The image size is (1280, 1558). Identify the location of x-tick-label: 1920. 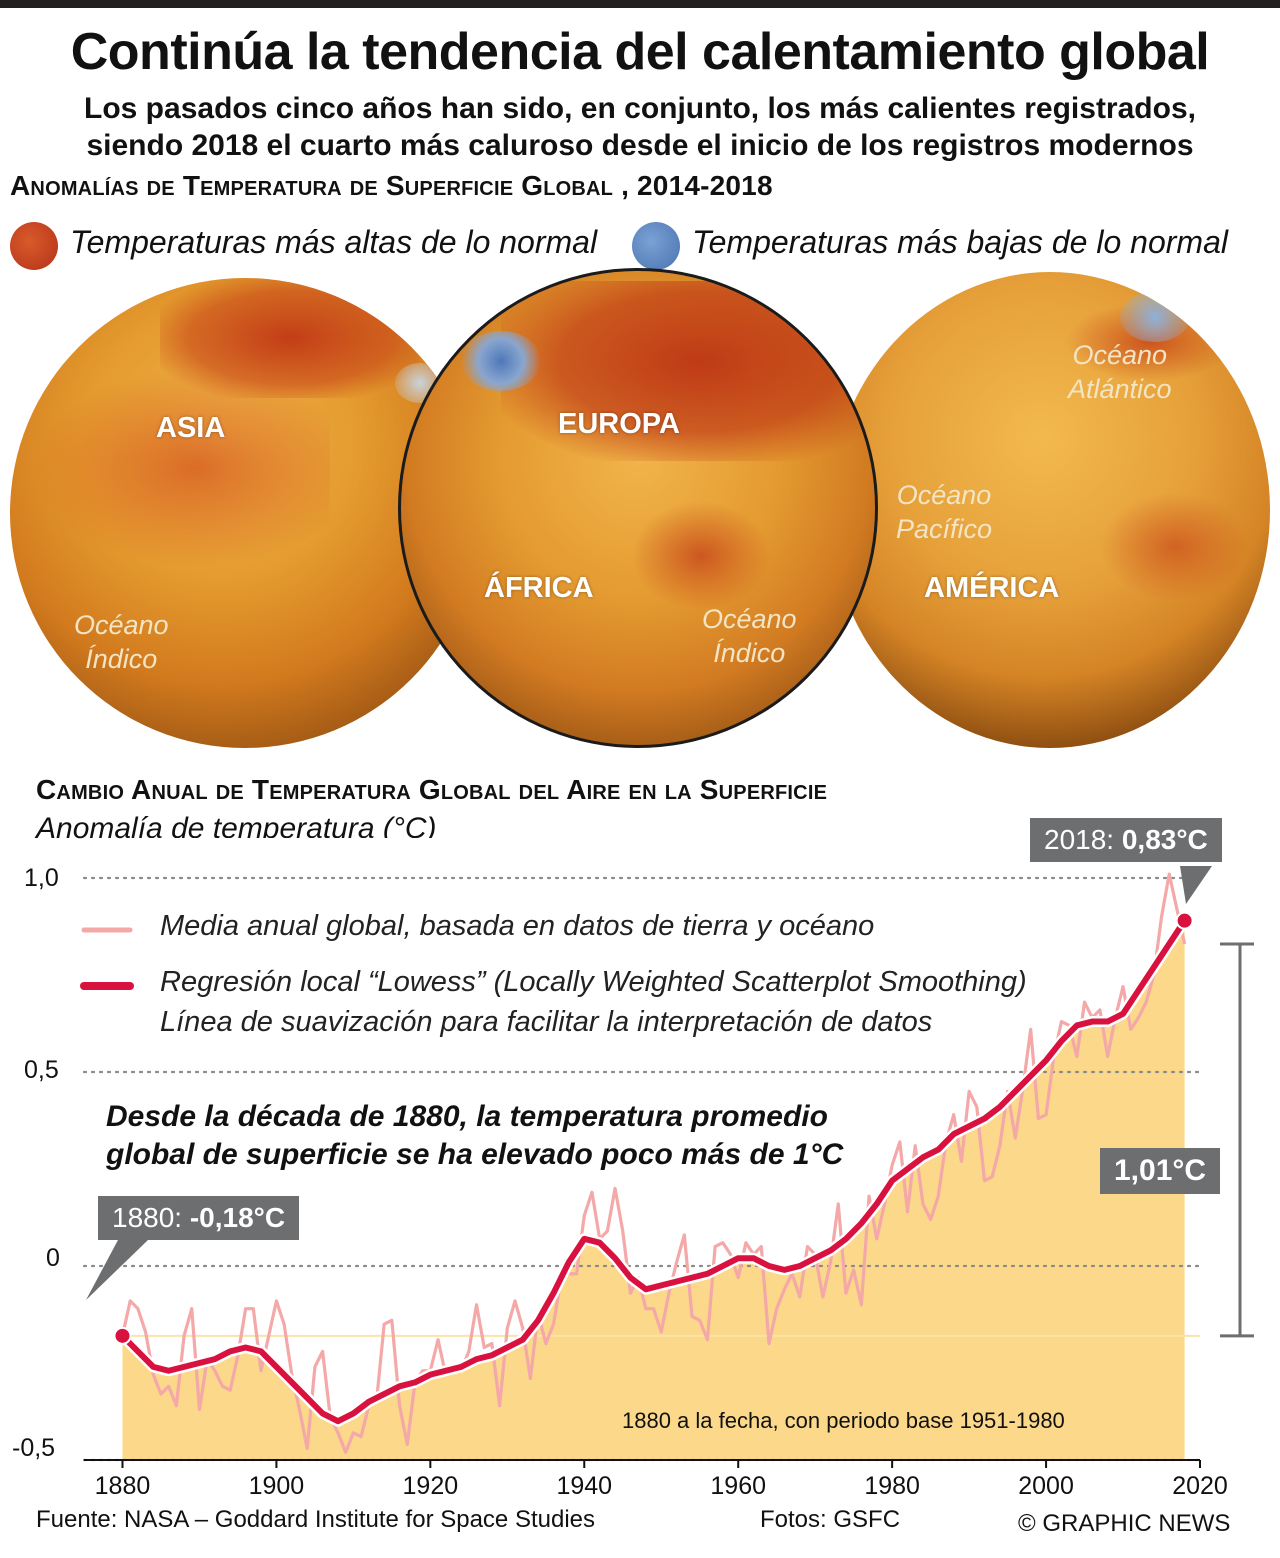
(431, 1486).